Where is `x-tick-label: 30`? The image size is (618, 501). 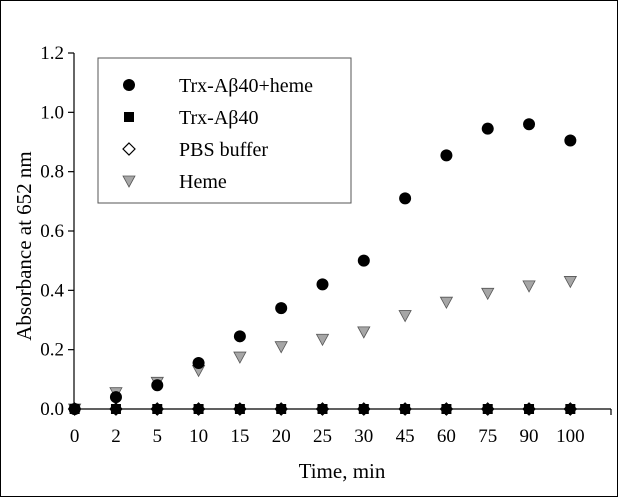
x-tick-label: 30 is located at coordinates (363, 436).